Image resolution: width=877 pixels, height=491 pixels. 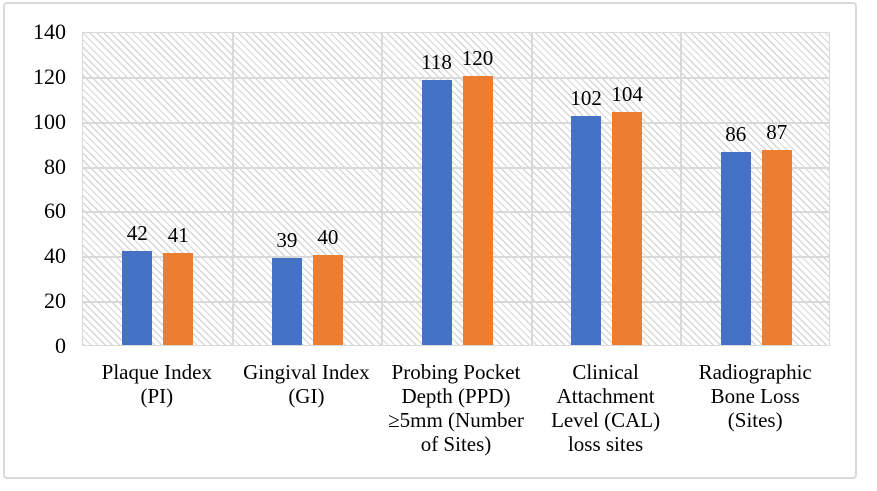 What do you see at coordinates (477, 57) in the screenshot?
I see `data-label-series-2-category-3: 120` at bounding box center [477, 57].